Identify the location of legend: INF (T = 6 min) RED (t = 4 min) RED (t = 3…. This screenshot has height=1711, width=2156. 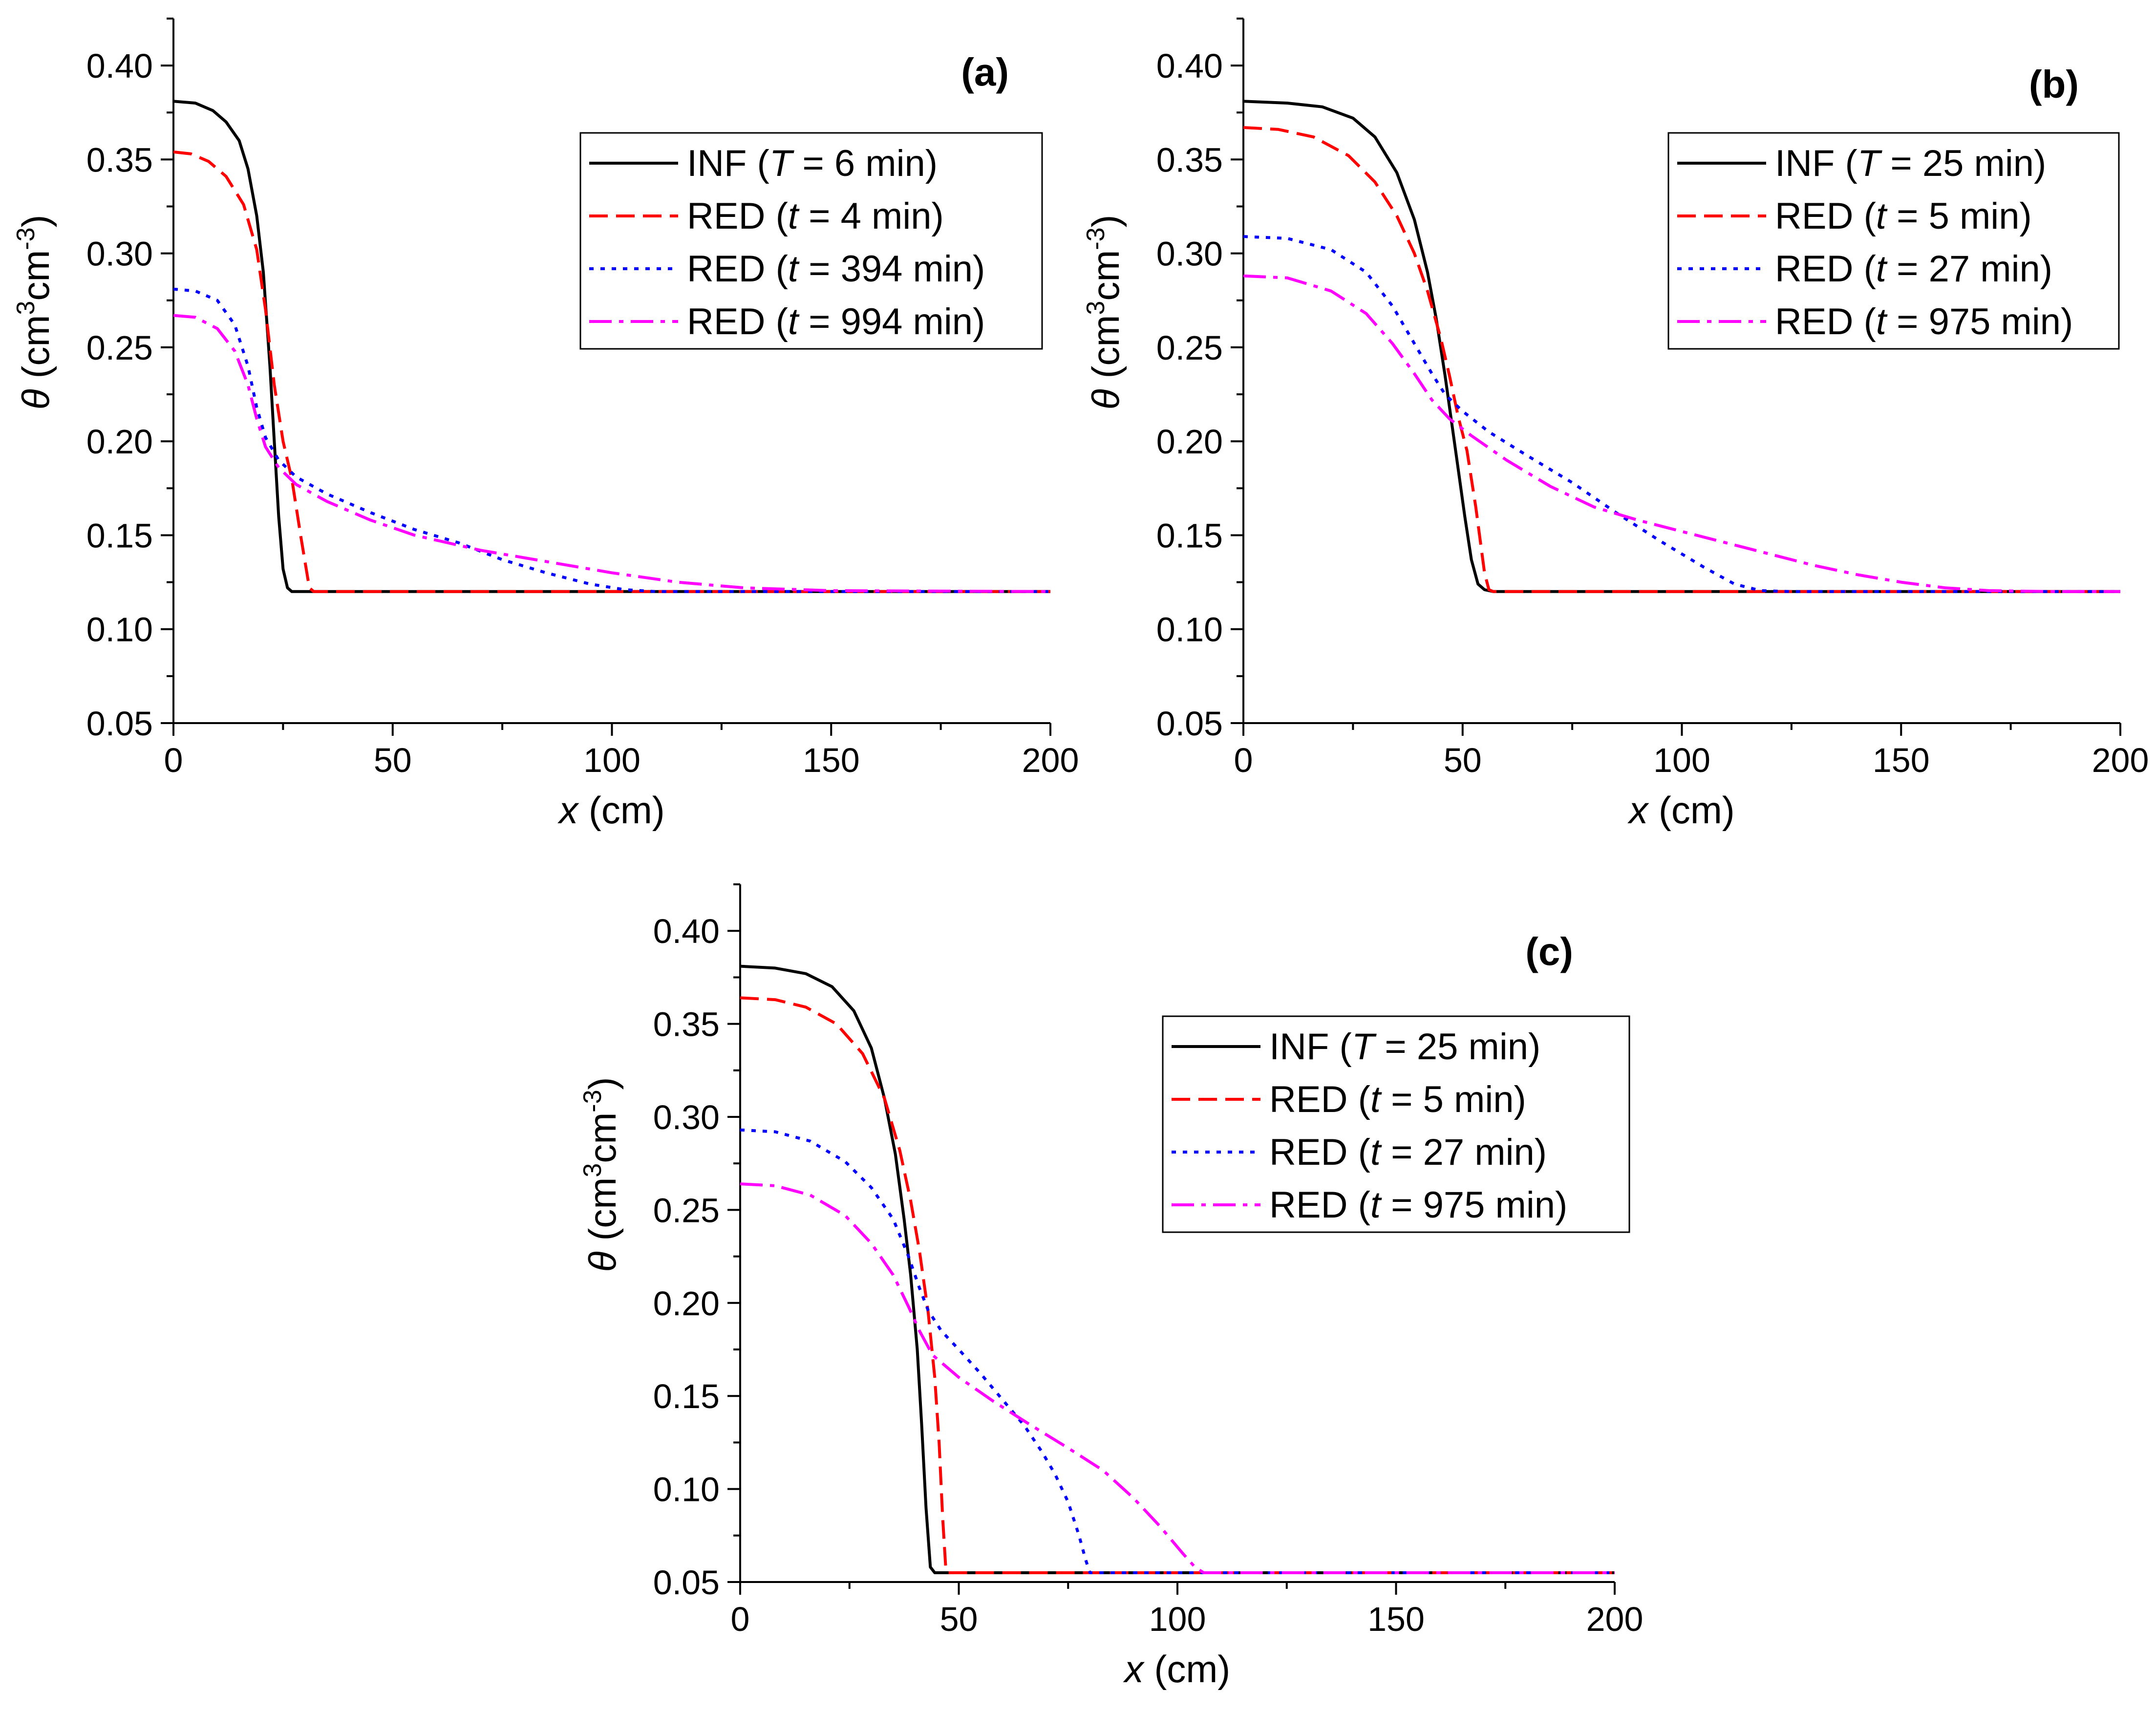
(811, 241).